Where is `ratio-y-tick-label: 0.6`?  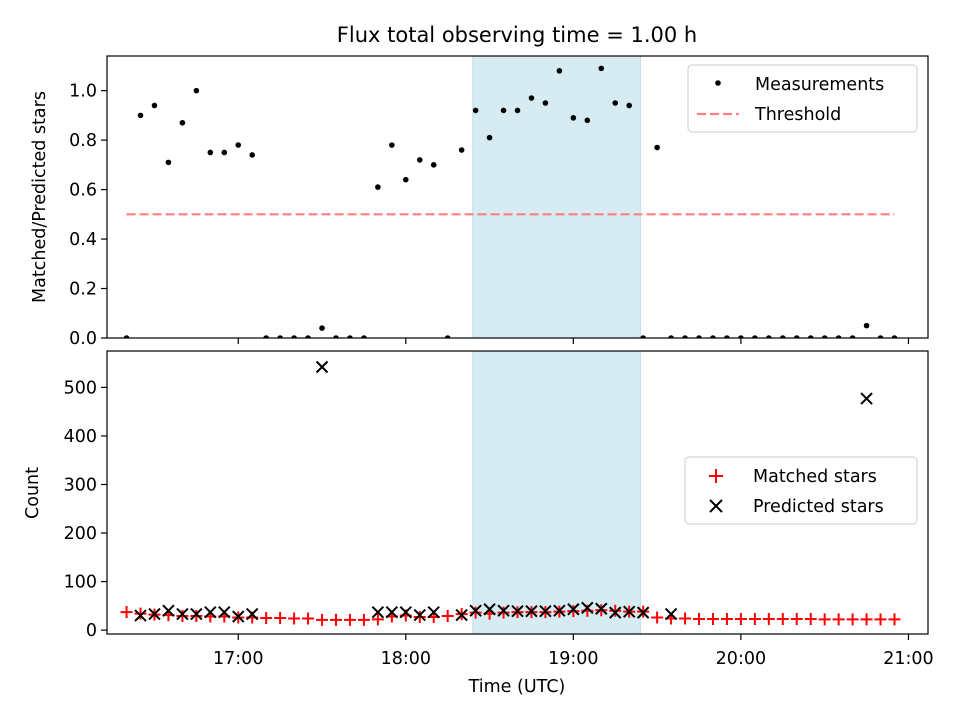 ratio-y-tick-label: 0.6 is located at coordinates (83, 191).